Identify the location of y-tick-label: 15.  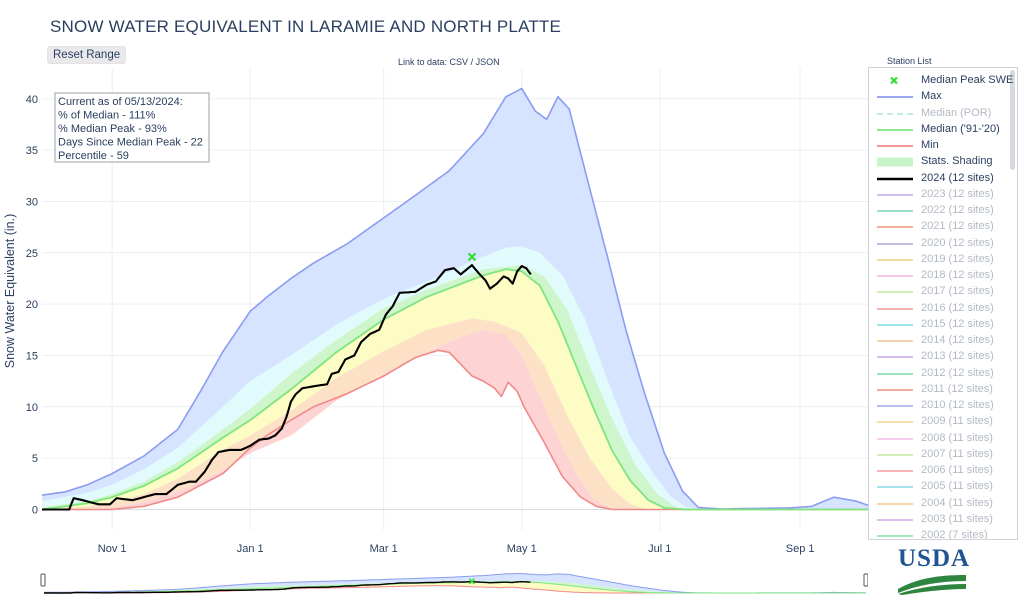
(32, 356).